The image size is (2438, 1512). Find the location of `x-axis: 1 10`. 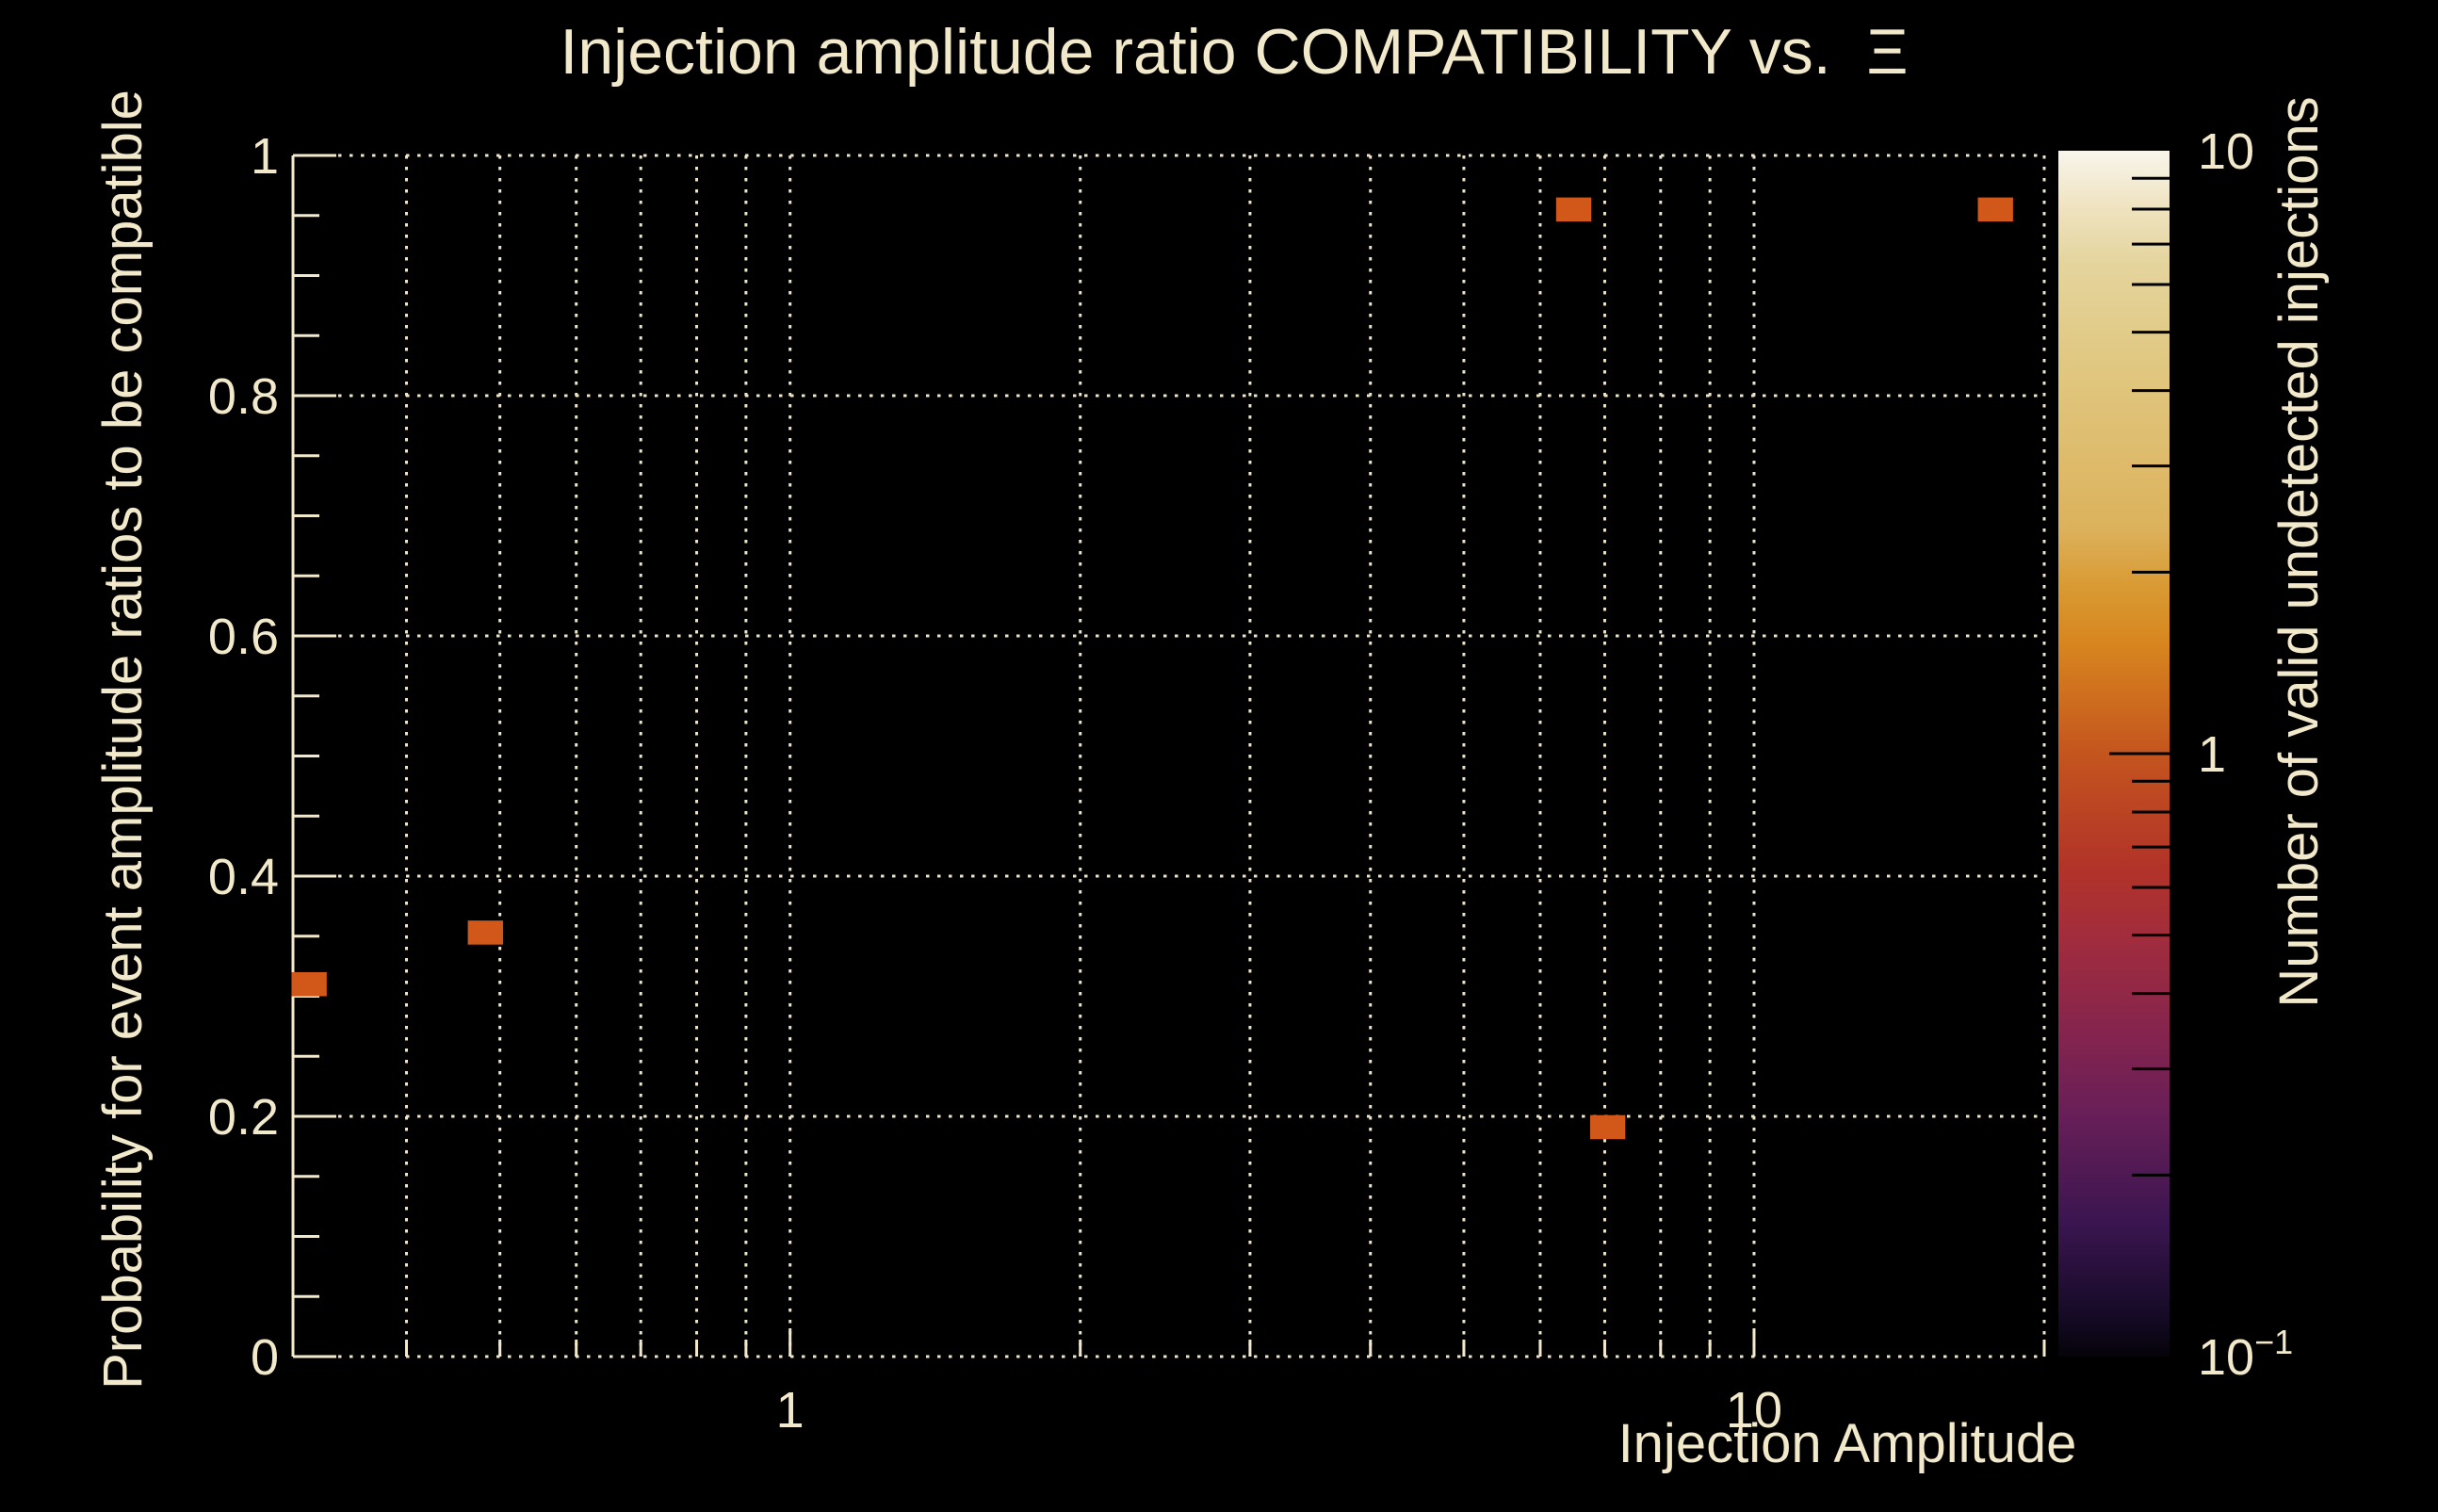

x-axis: 1 10 is located at coordinates (1225, 1383).